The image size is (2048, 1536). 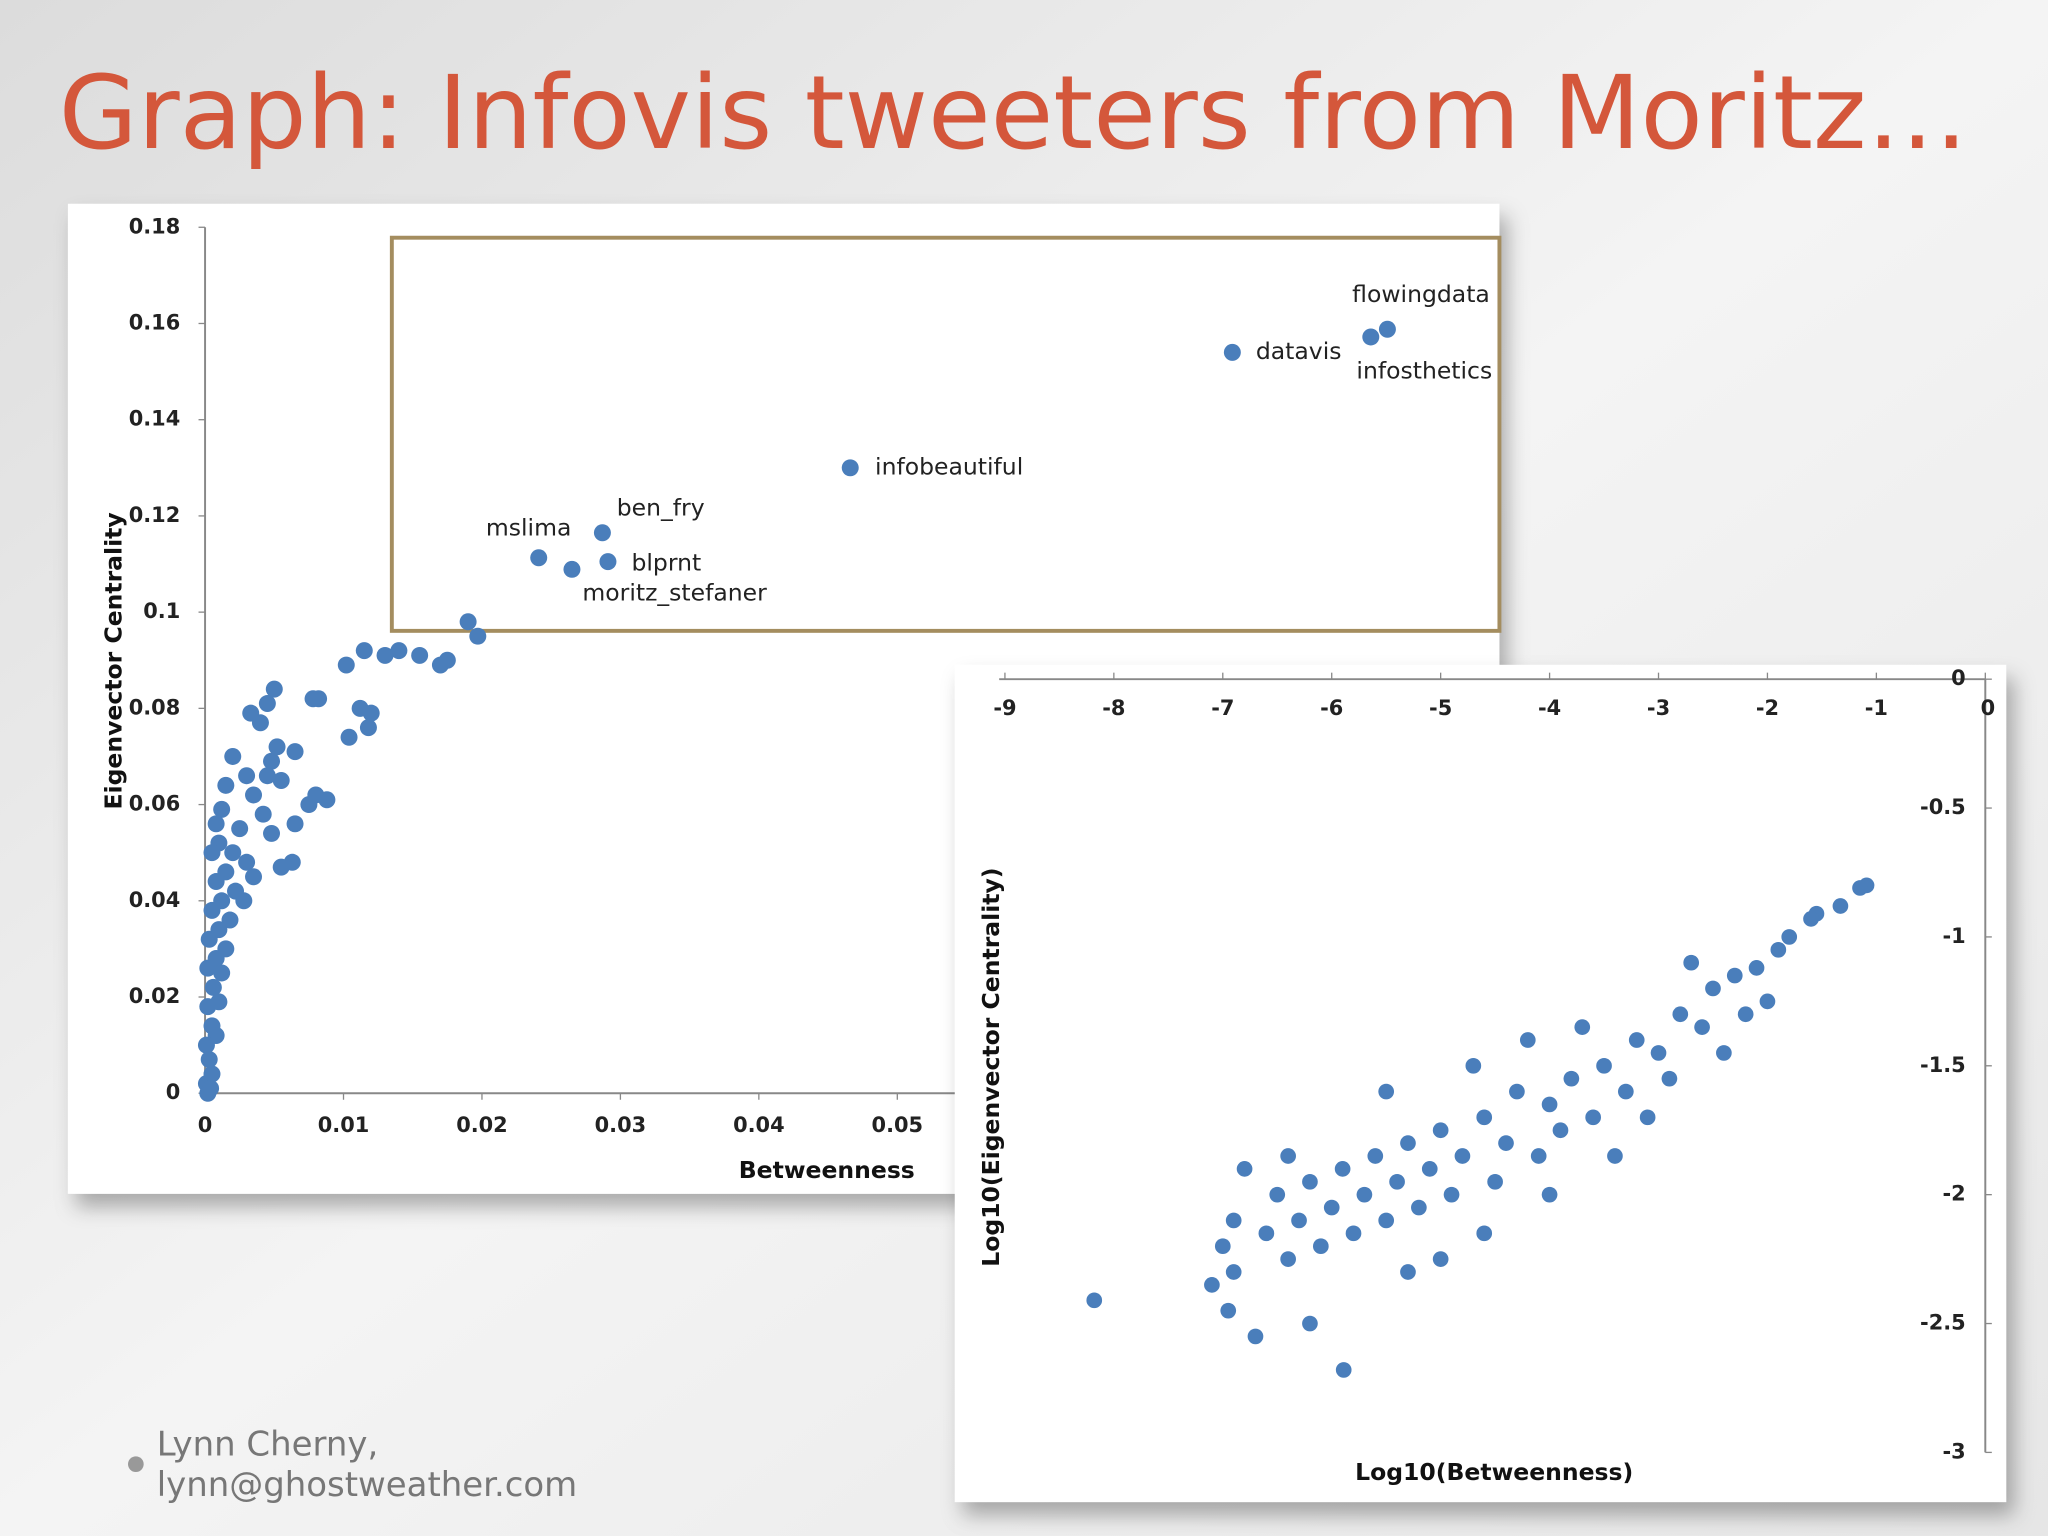 What do you see at coordinates (136, 1464) in the screenshot?
I see `bullet` at bounding box center [136, 1464].